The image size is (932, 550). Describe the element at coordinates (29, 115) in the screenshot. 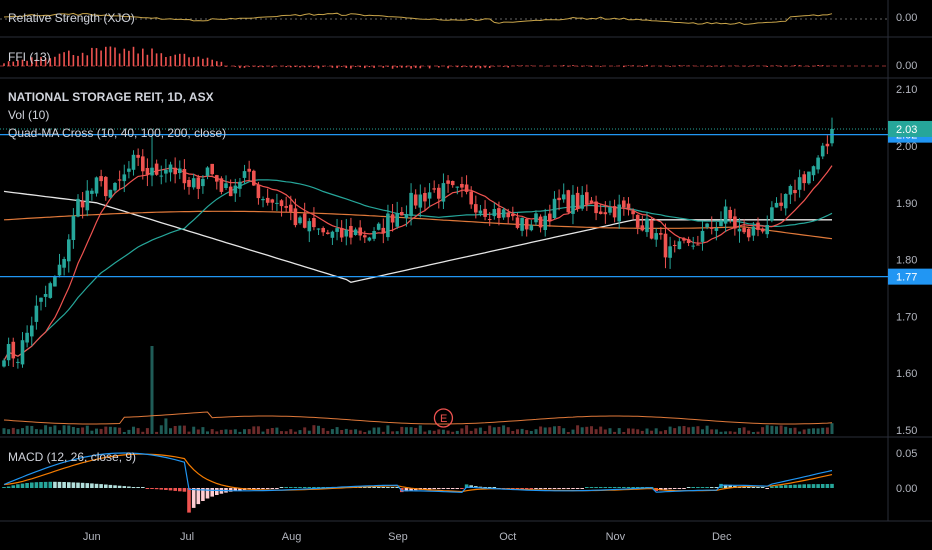

I see `volume-indicator-label: Vol (10)` at that location.